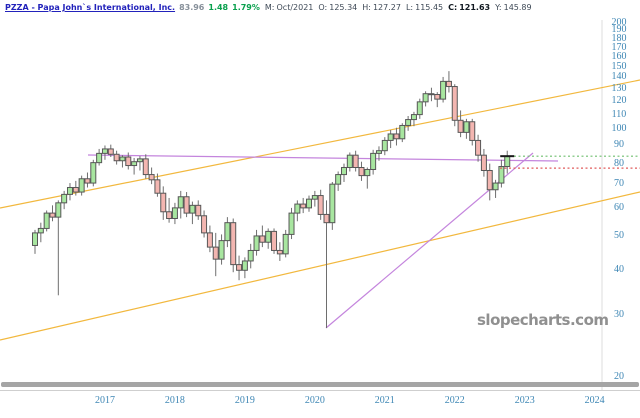 The width and height of the screenshot is (640, 418). I want to click on field-low: L: 115.45, so click(424, 7).